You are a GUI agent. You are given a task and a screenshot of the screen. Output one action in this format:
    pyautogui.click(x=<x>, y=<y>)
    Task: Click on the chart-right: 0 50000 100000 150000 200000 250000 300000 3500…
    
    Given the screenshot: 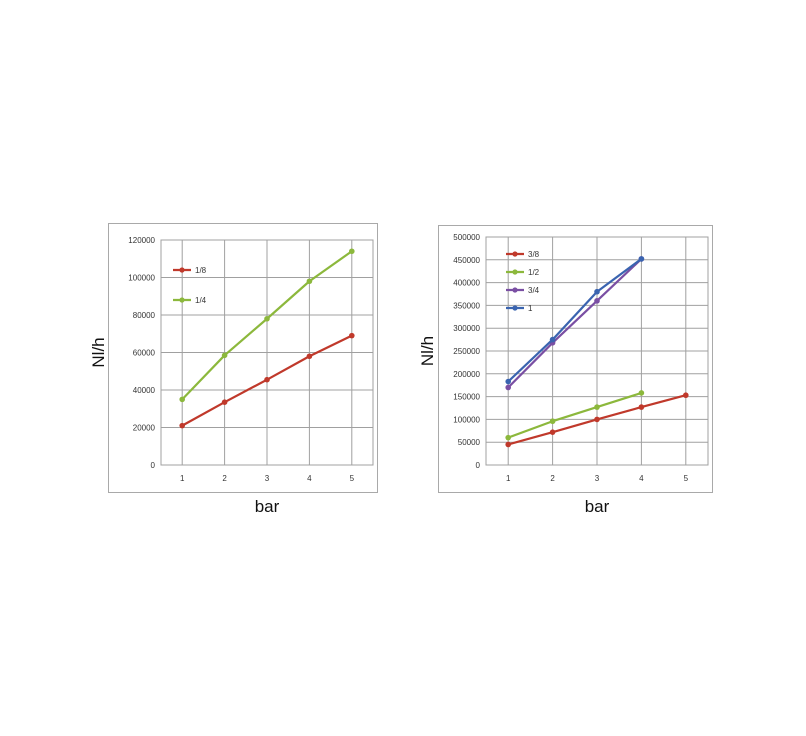 What is the action you would take?
    pyautogui.click(x=565, y=370)
    